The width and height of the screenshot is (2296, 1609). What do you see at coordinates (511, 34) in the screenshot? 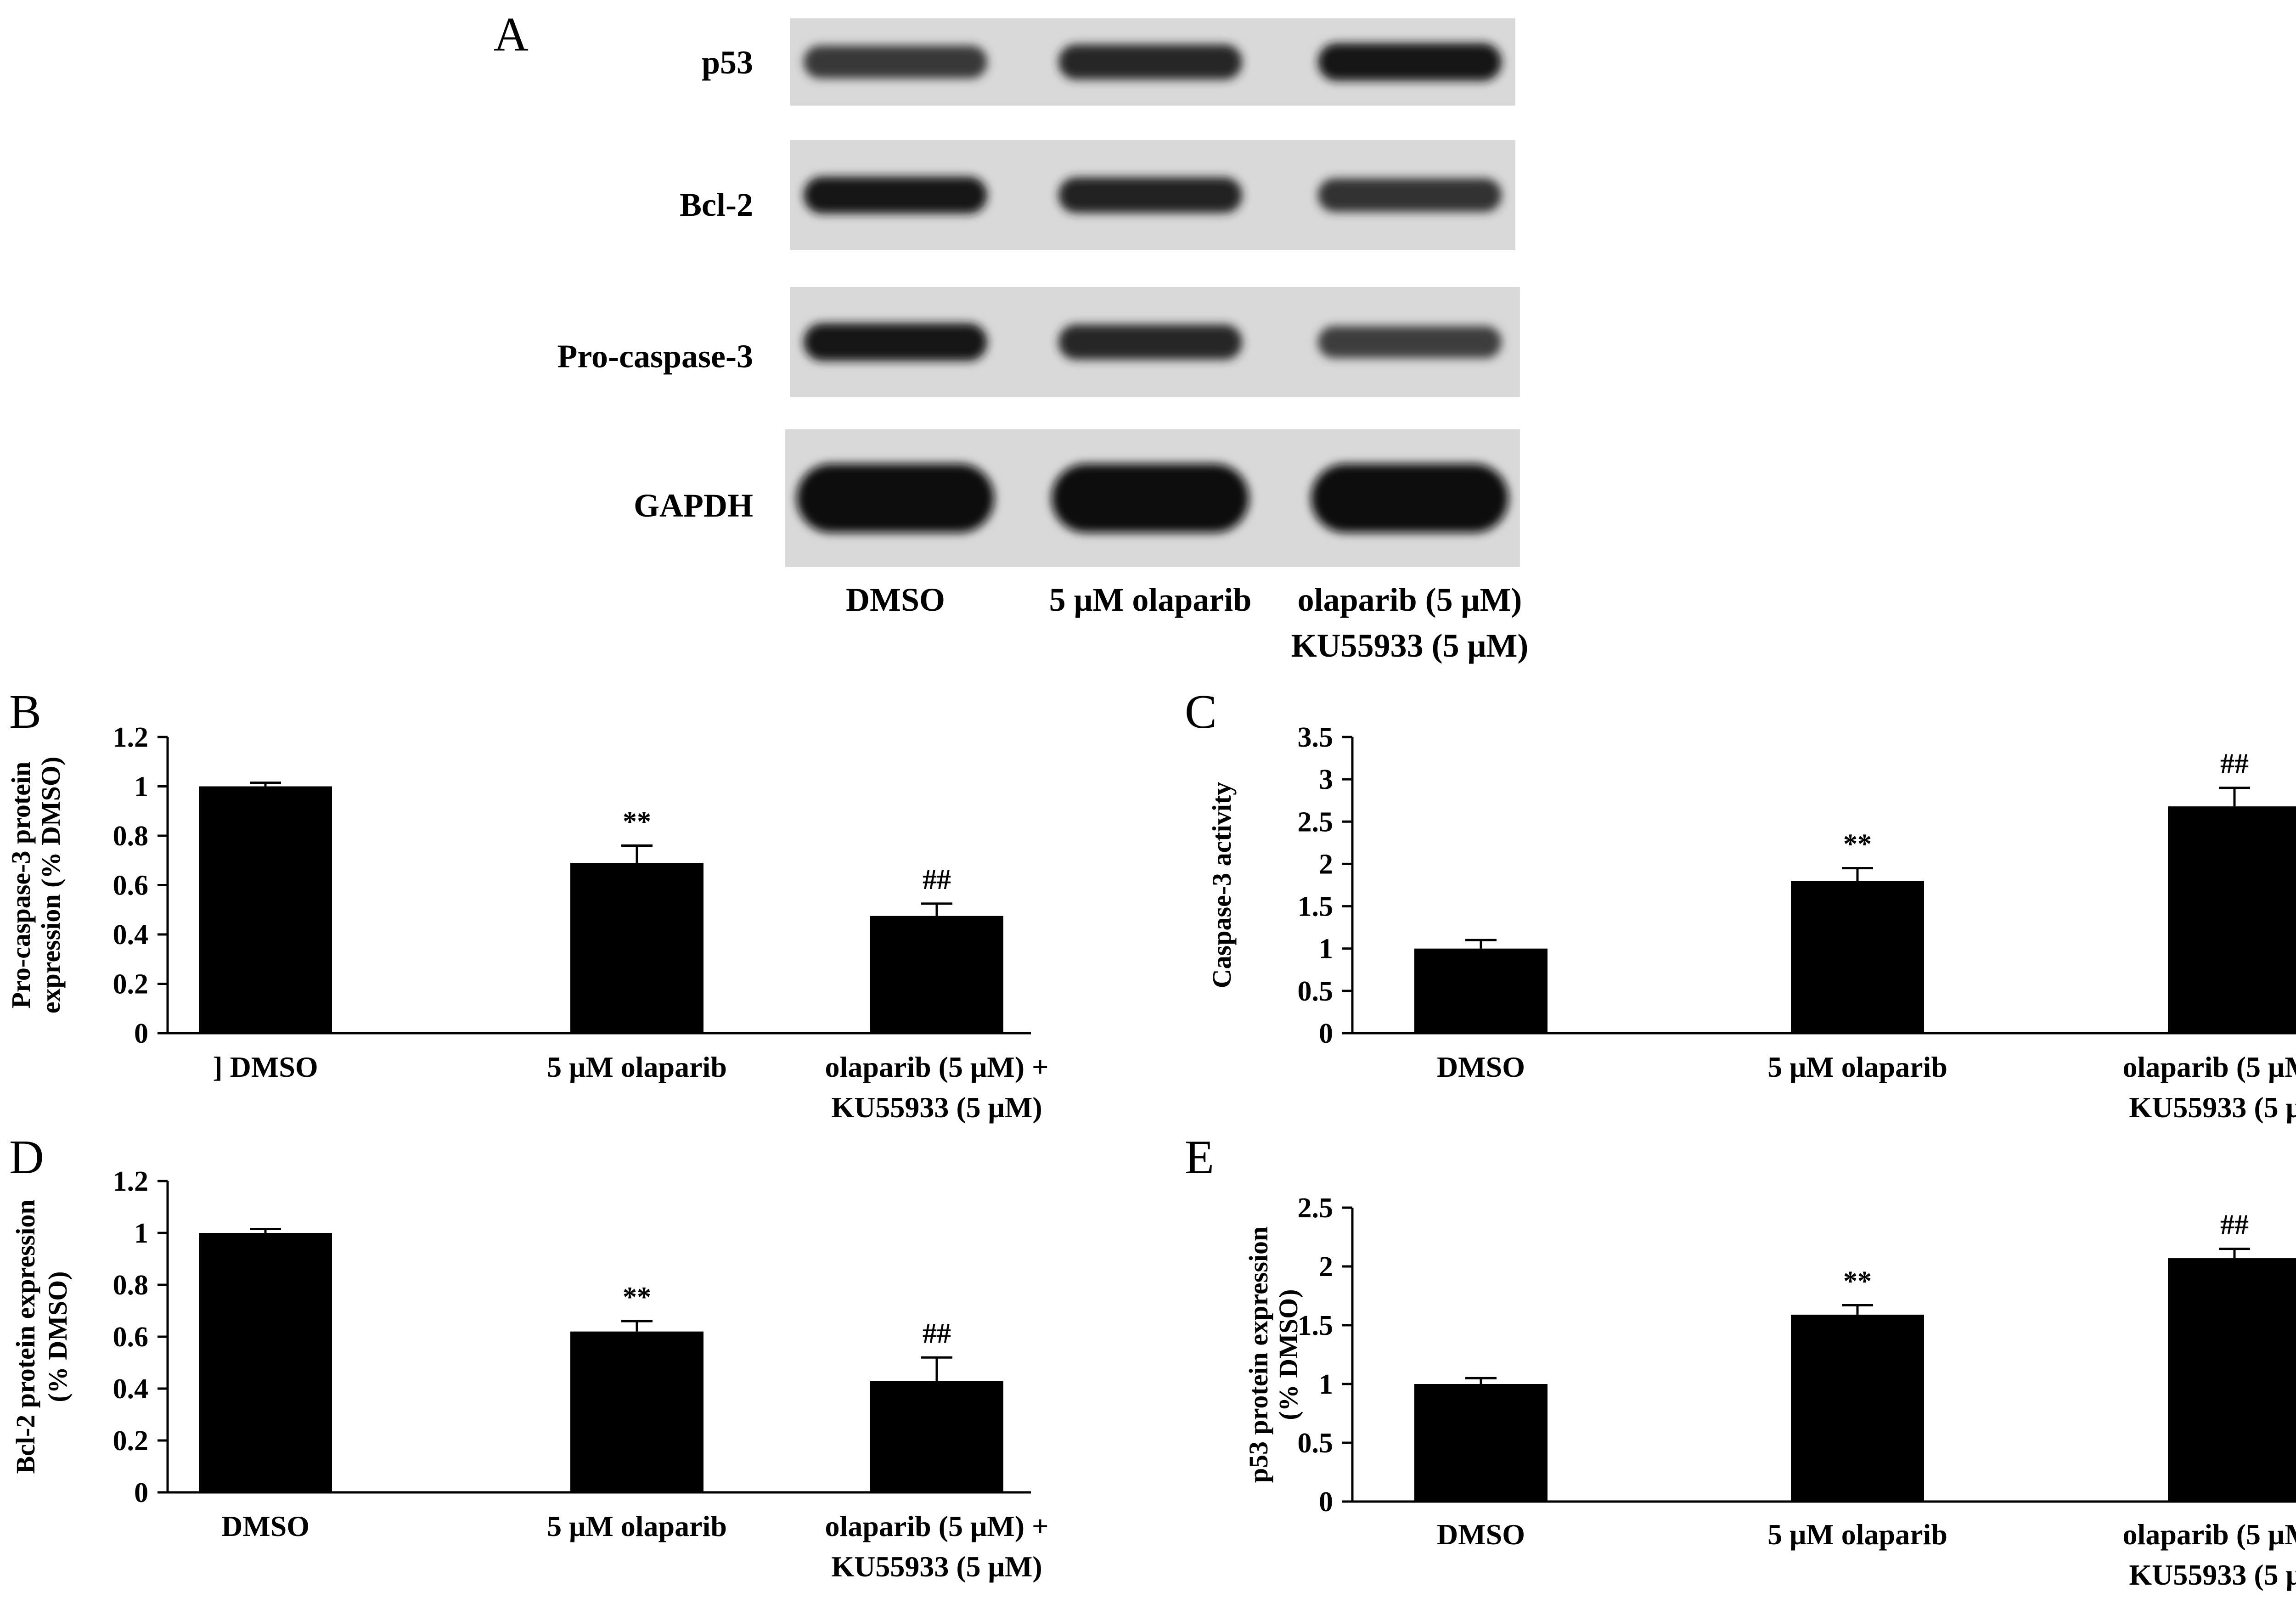
I see `panel-letter-a: A` at bounding box center [511, 34].